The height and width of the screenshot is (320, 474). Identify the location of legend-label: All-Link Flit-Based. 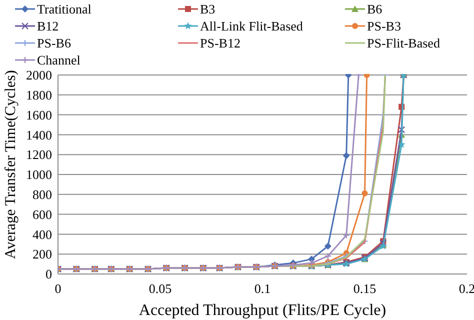
(252, 26).